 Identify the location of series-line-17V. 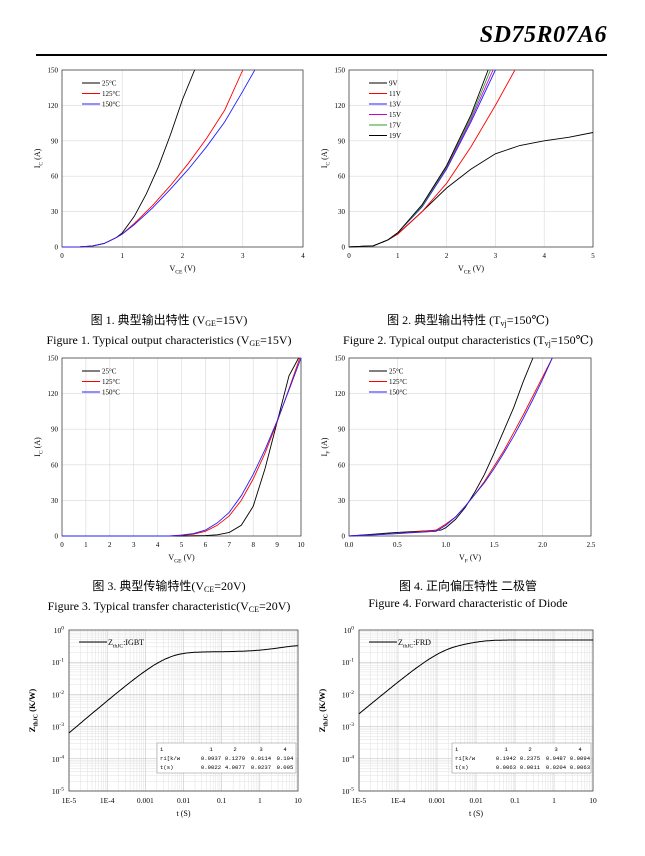
(419, 158).